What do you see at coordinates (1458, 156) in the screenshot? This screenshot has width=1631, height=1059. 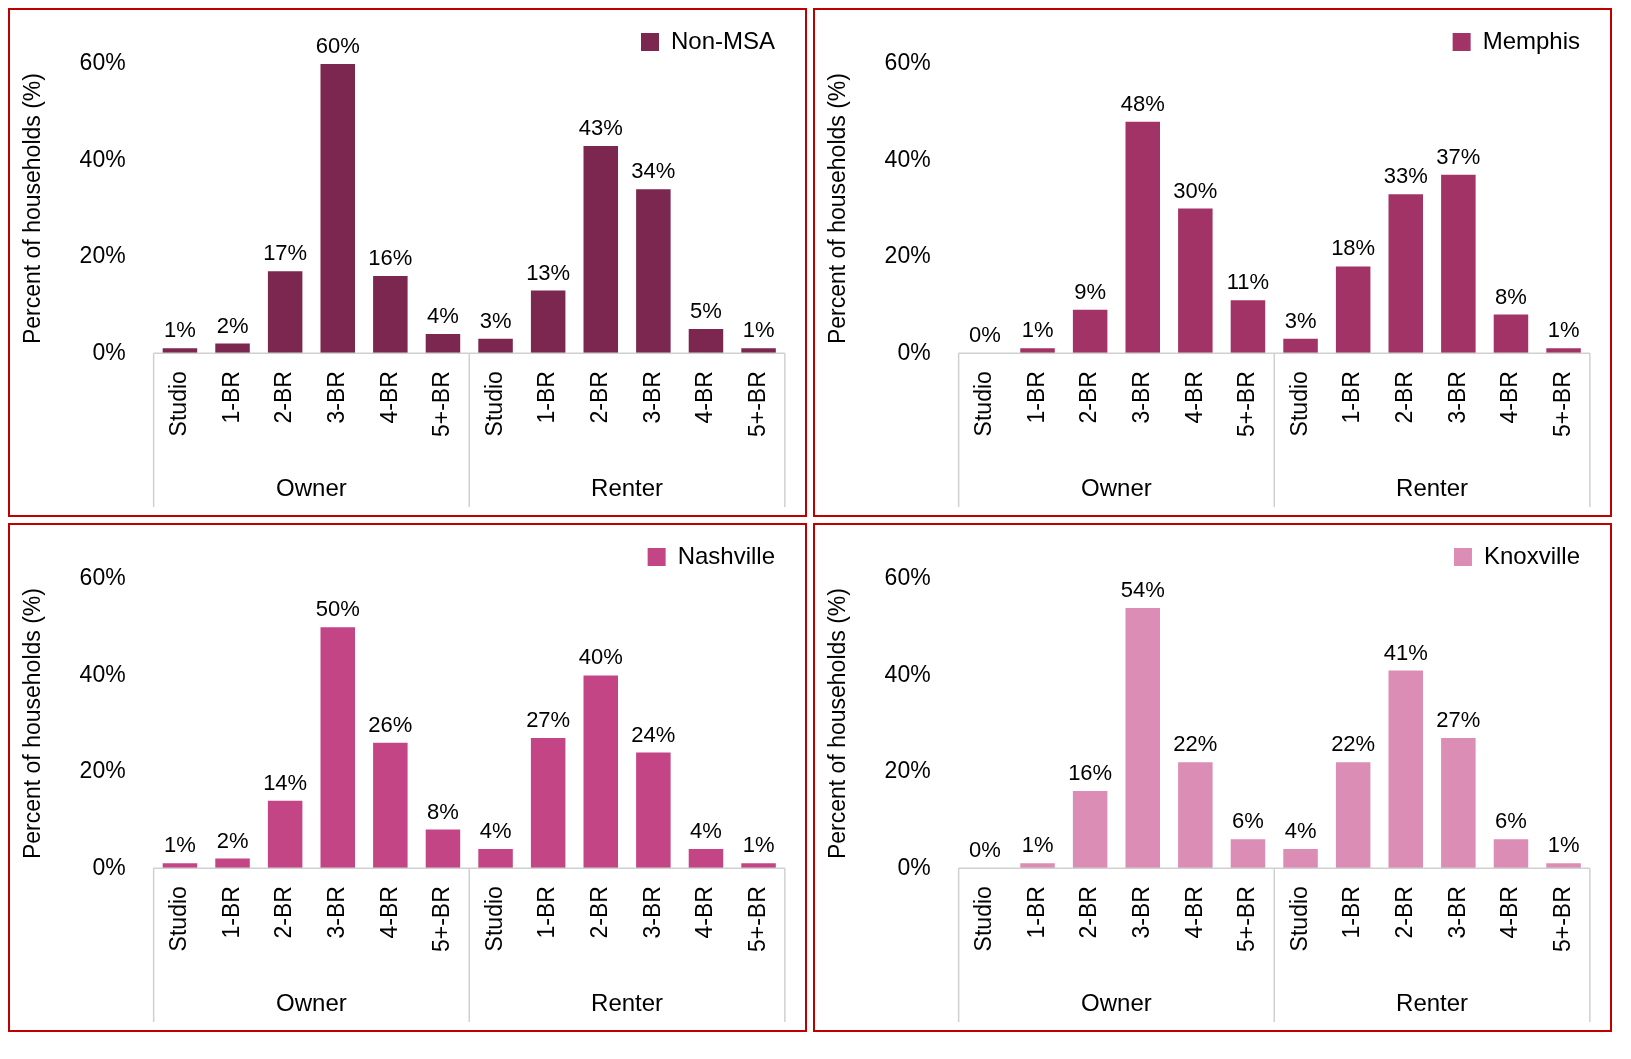 I see `data-label: 37%` at bounding box center [1458, 156].